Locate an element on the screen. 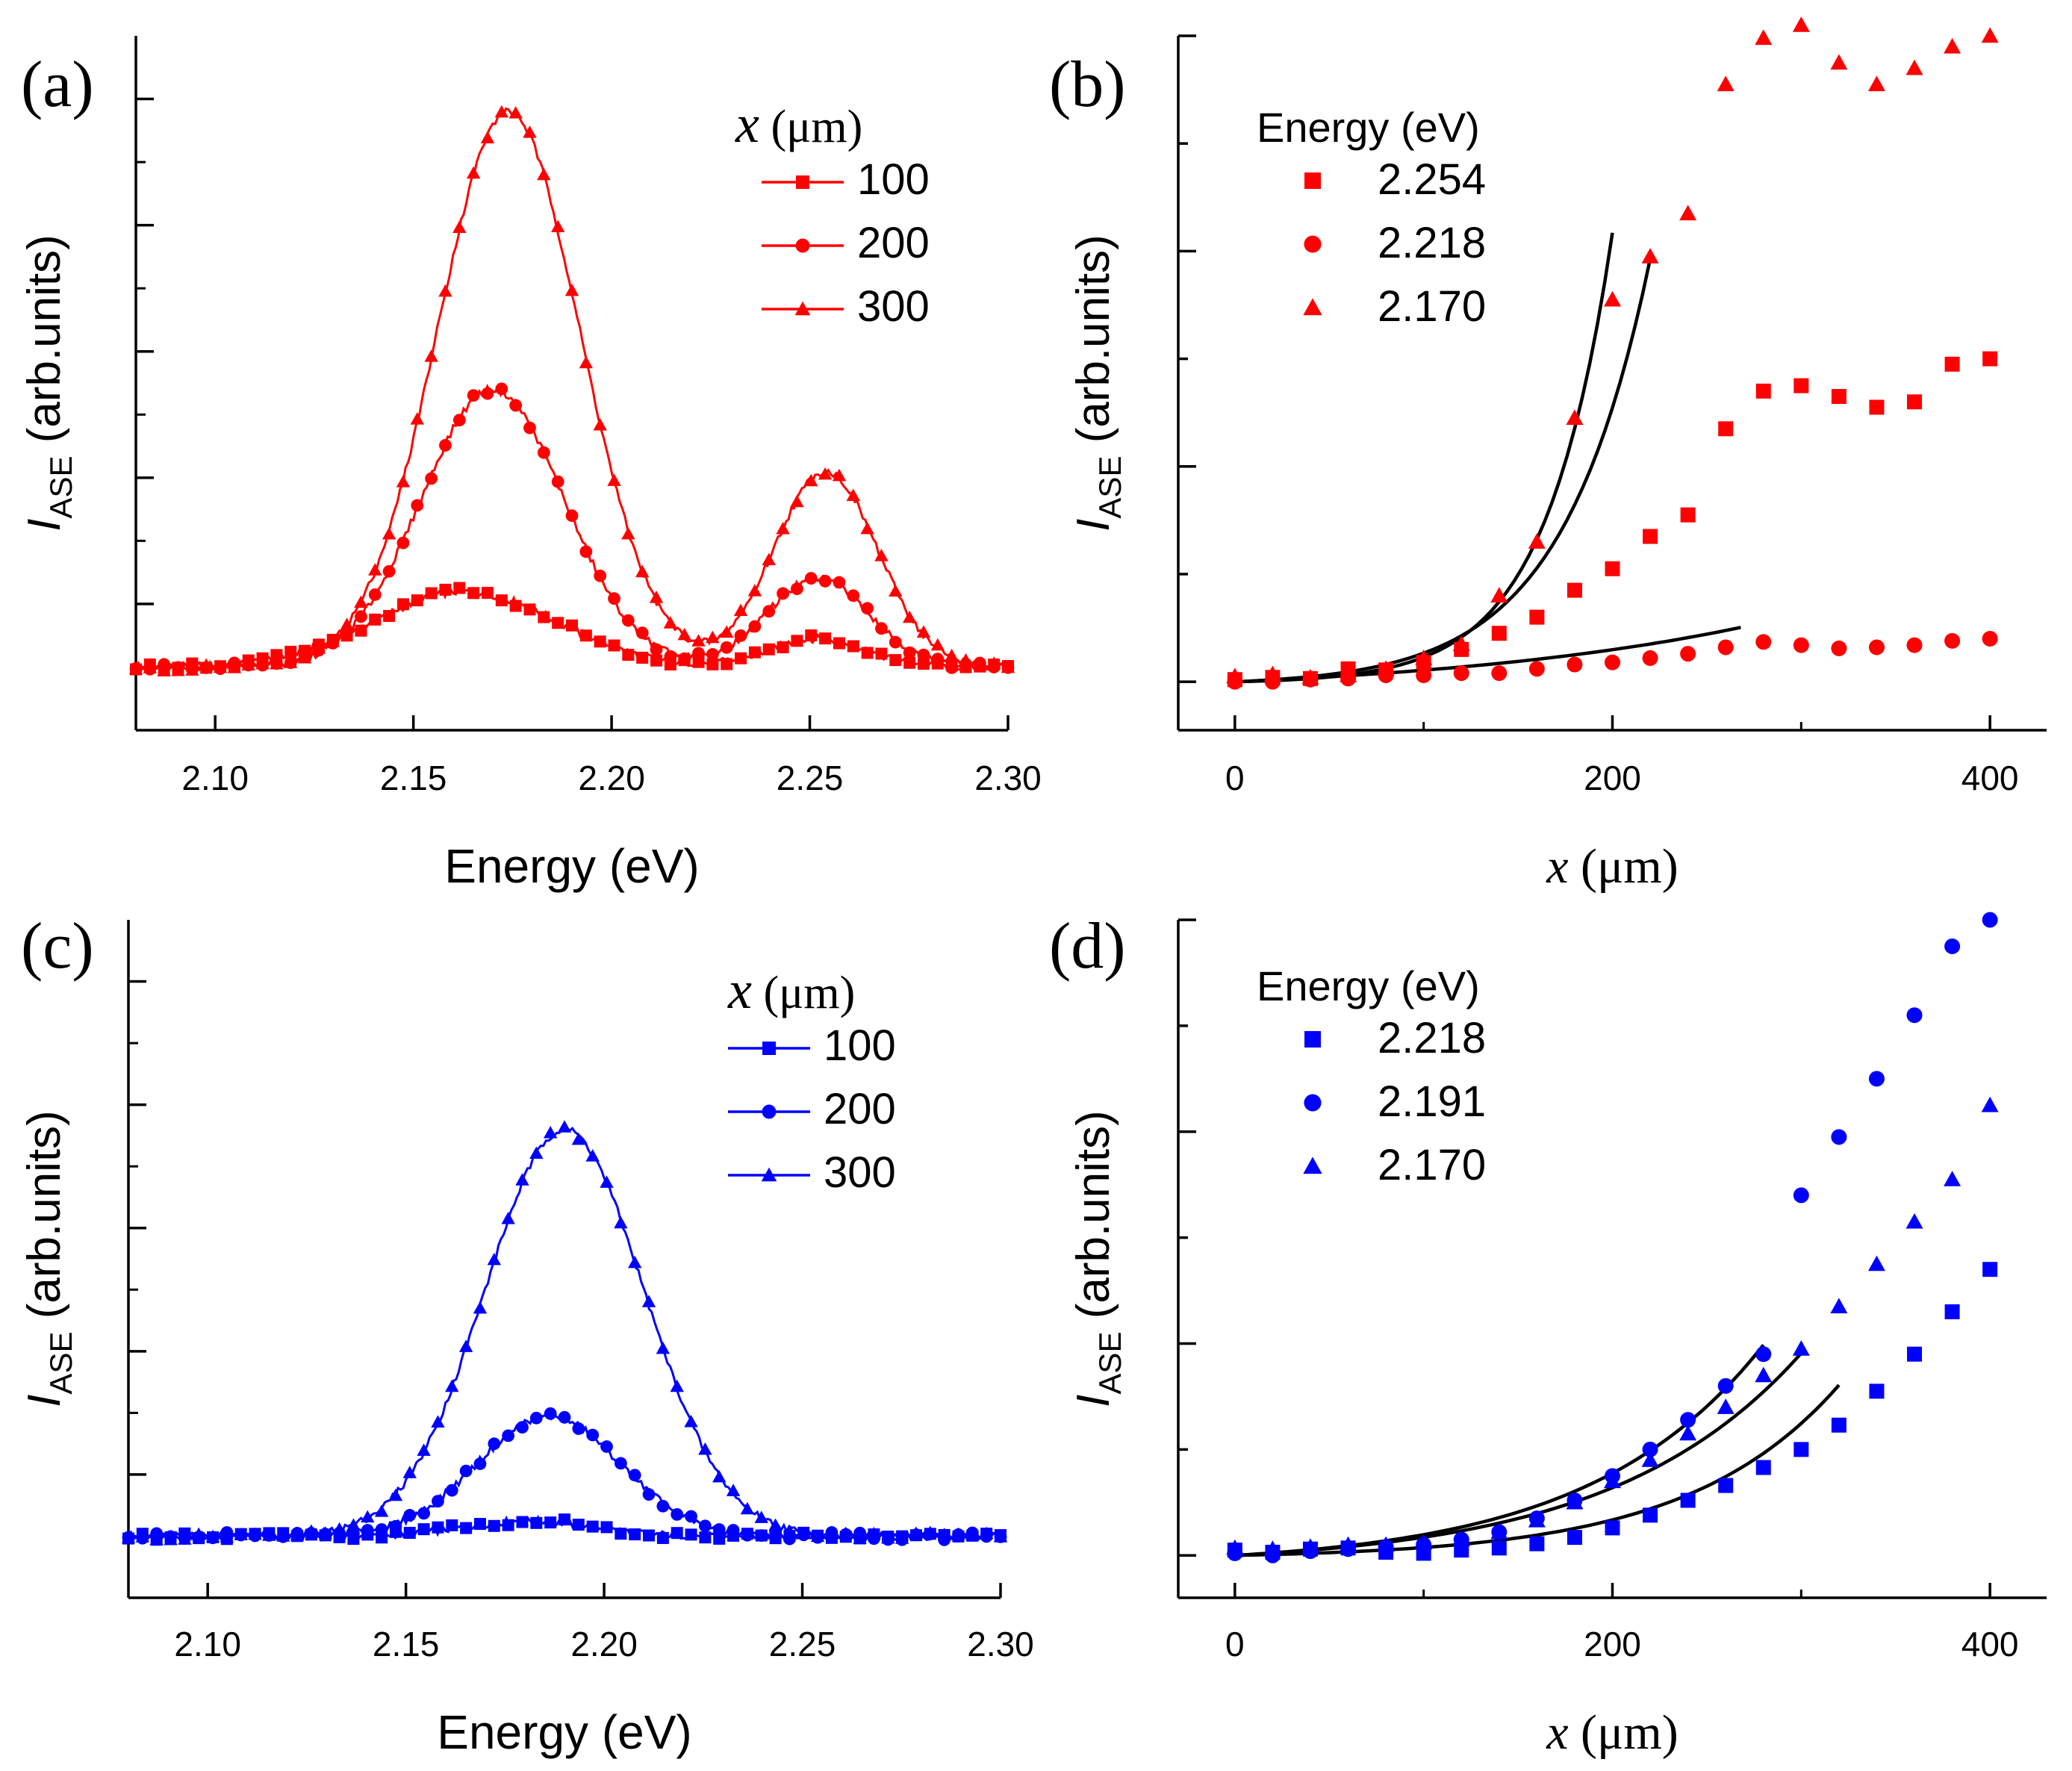 The image size is (2072, 1771). x-tick-label: 400 is located at coordinates (1990, 1644).